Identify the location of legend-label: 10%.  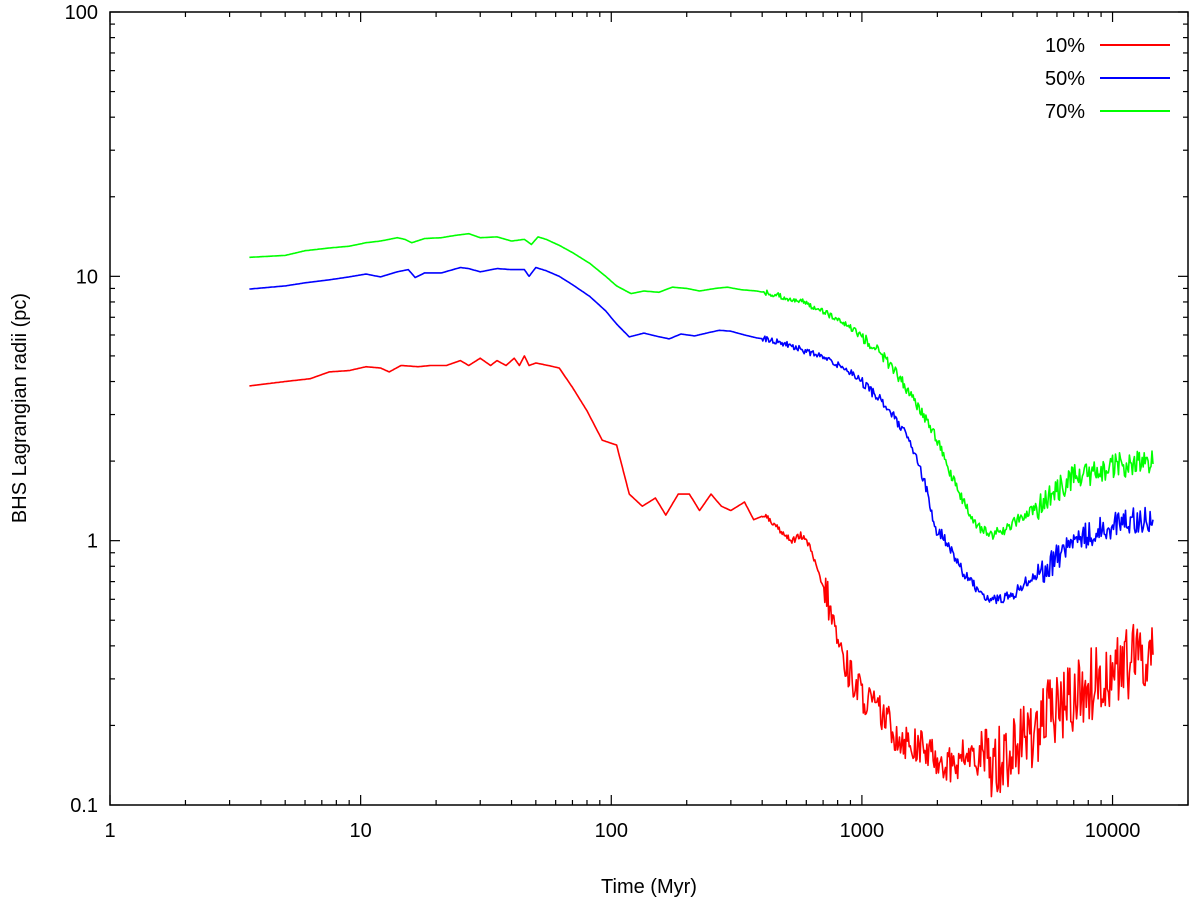
(1065, 46).